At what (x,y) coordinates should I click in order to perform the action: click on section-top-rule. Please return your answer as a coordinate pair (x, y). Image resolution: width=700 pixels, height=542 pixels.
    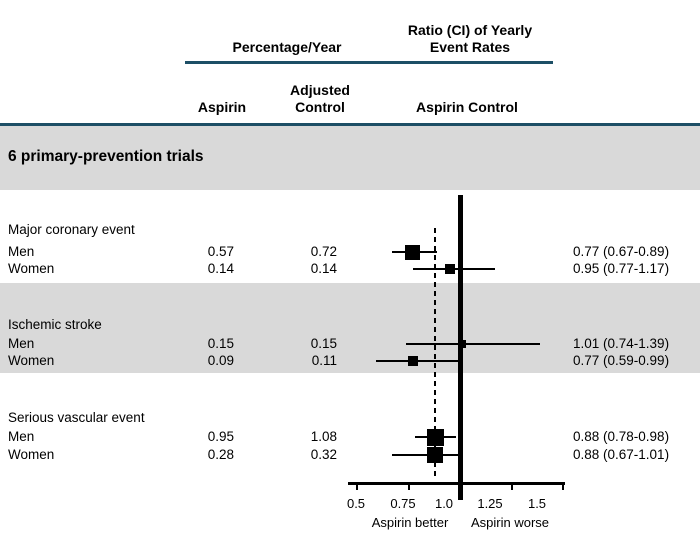
    Looking at the image, I should click on (350, 124).